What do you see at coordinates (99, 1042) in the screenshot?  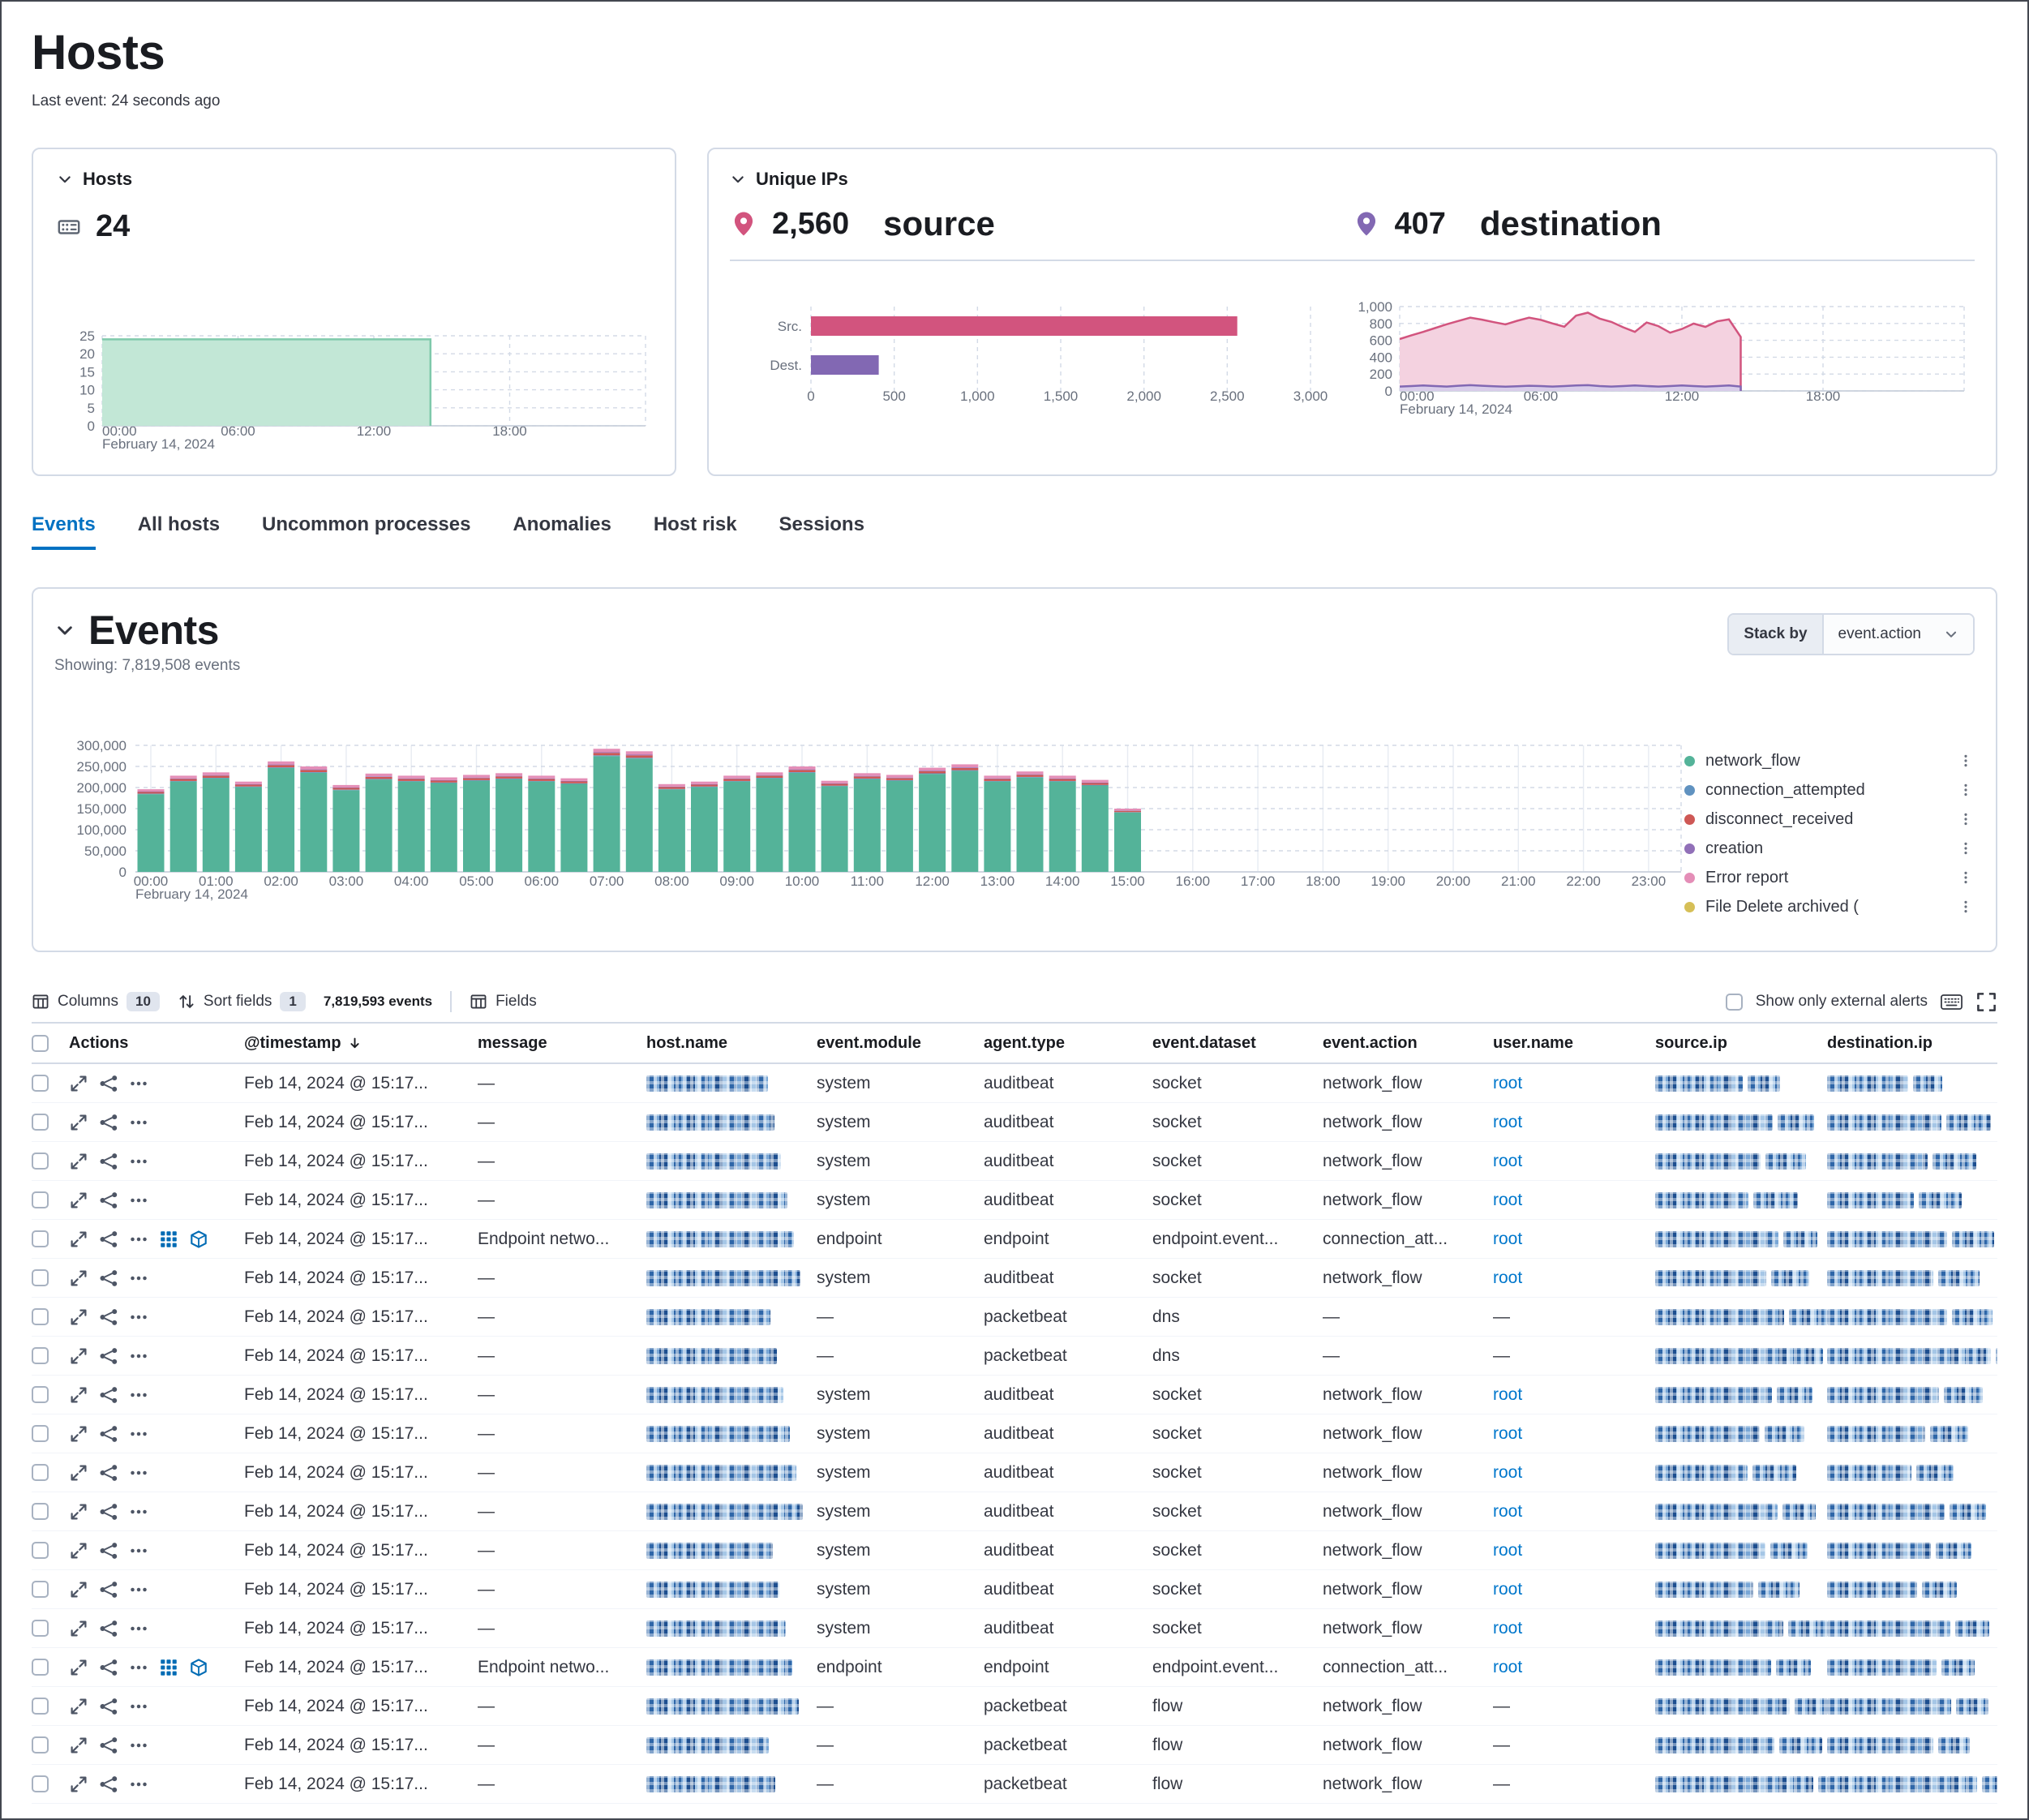 I see `column-header-actions: Actions` at bounding box center [99, 1042].